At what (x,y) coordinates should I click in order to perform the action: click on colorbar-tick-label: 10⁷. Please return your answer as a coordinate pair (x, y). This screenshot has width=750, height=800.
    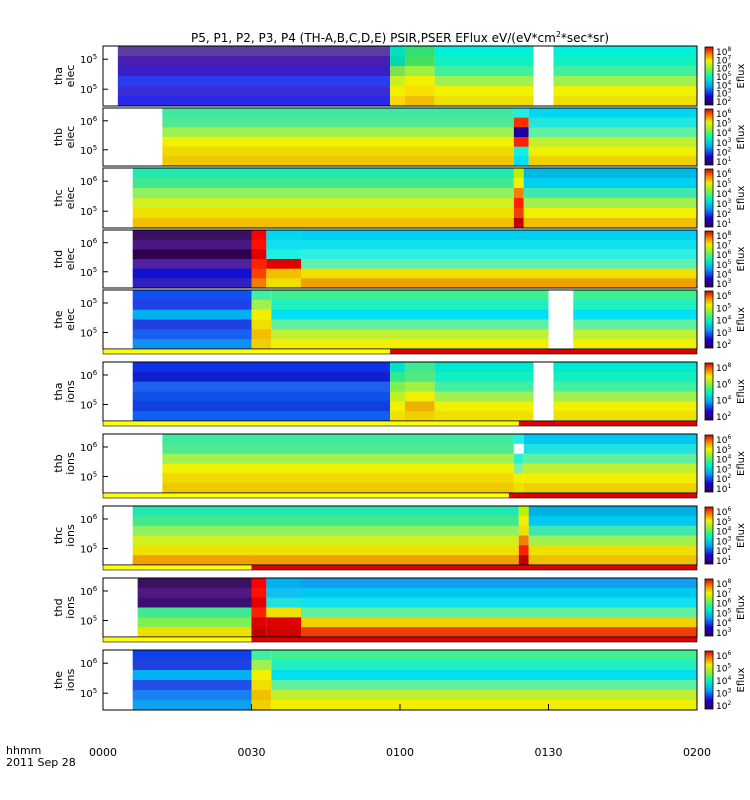
    Looking at the image, I should click on (723, 594).